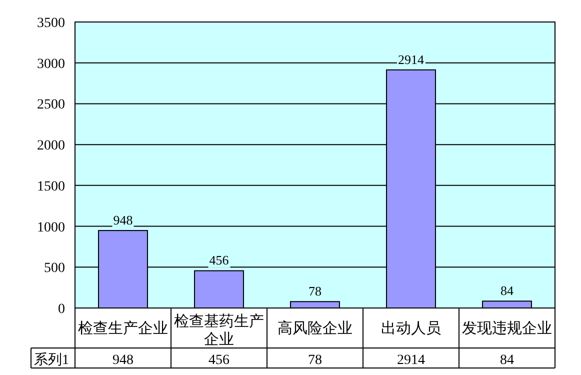  I want to click on data-label: 456, so click(219, 360).